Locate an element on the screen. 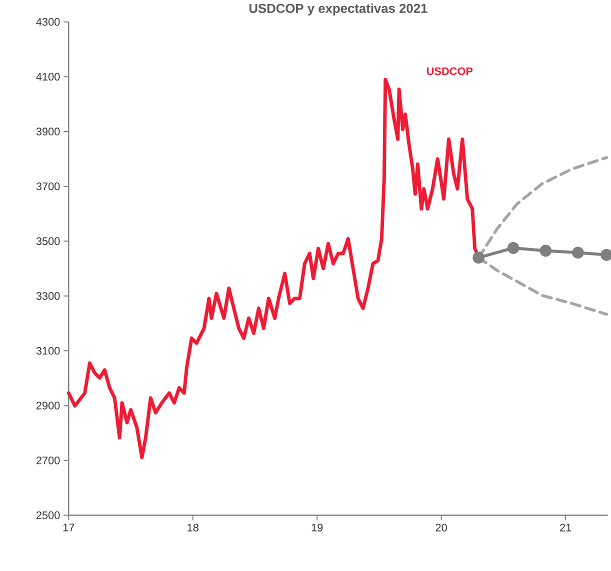 The height and width of the screenshot is (571, 611). y-tick-label: 2700 is located at coordinates (48, 460).